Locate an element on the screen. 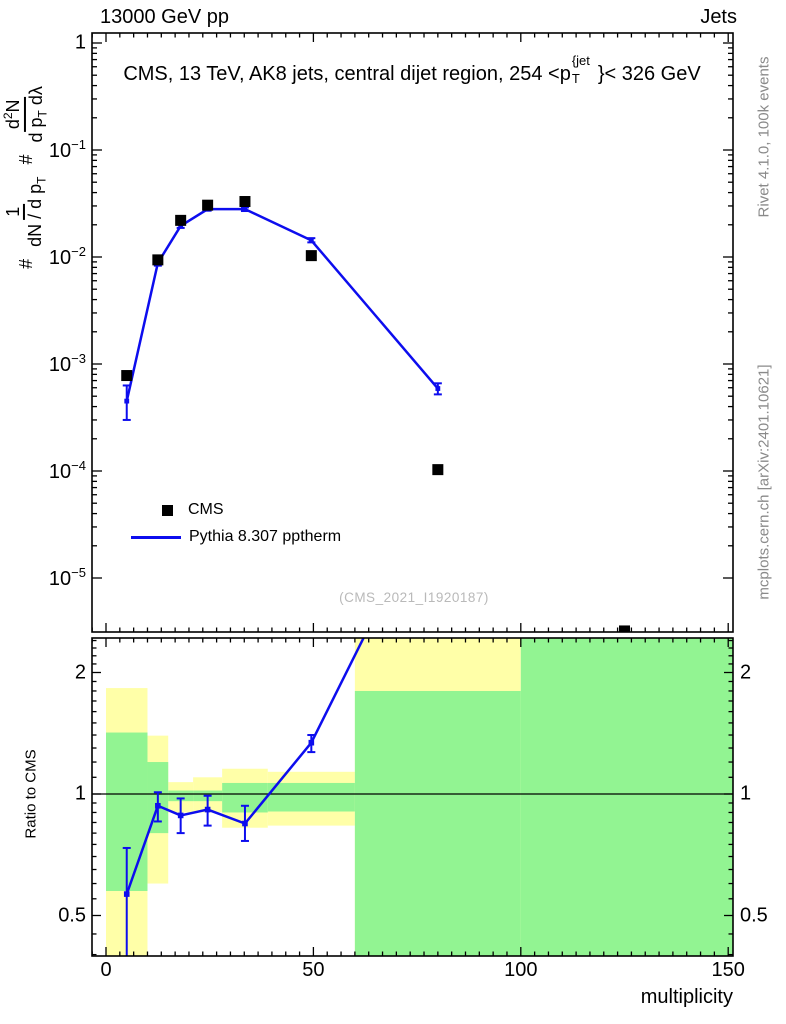 The image size is (786, 1024). main-y-tick-label: 10⁻⁴ is located at coordinates (67, 470).